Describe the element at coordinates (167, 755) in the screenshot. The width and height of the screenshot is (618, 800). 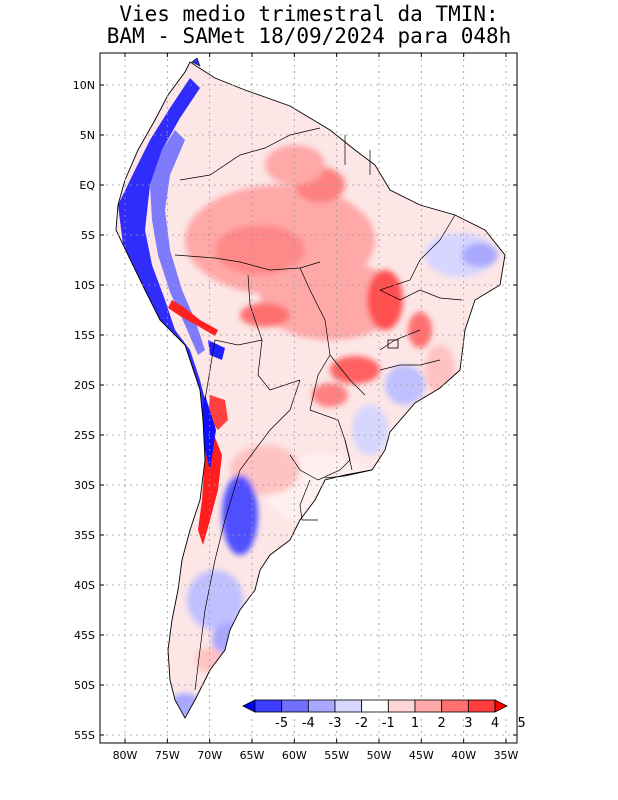
I see `lon-tick-label: 75W` at that location.